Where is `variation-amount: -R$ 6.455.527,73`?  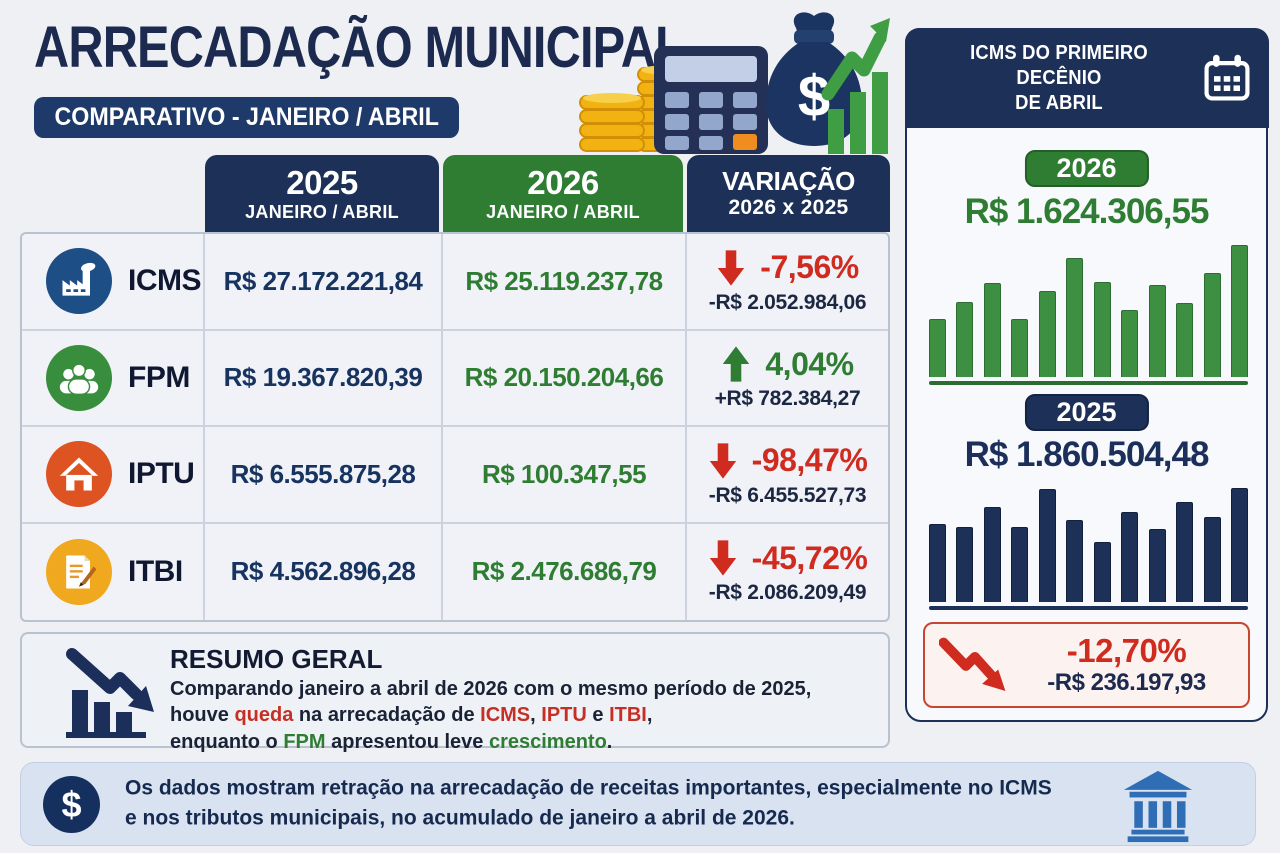 variation-amount: -R$ 6.455.527,73 is located at coordinates (787, 495).